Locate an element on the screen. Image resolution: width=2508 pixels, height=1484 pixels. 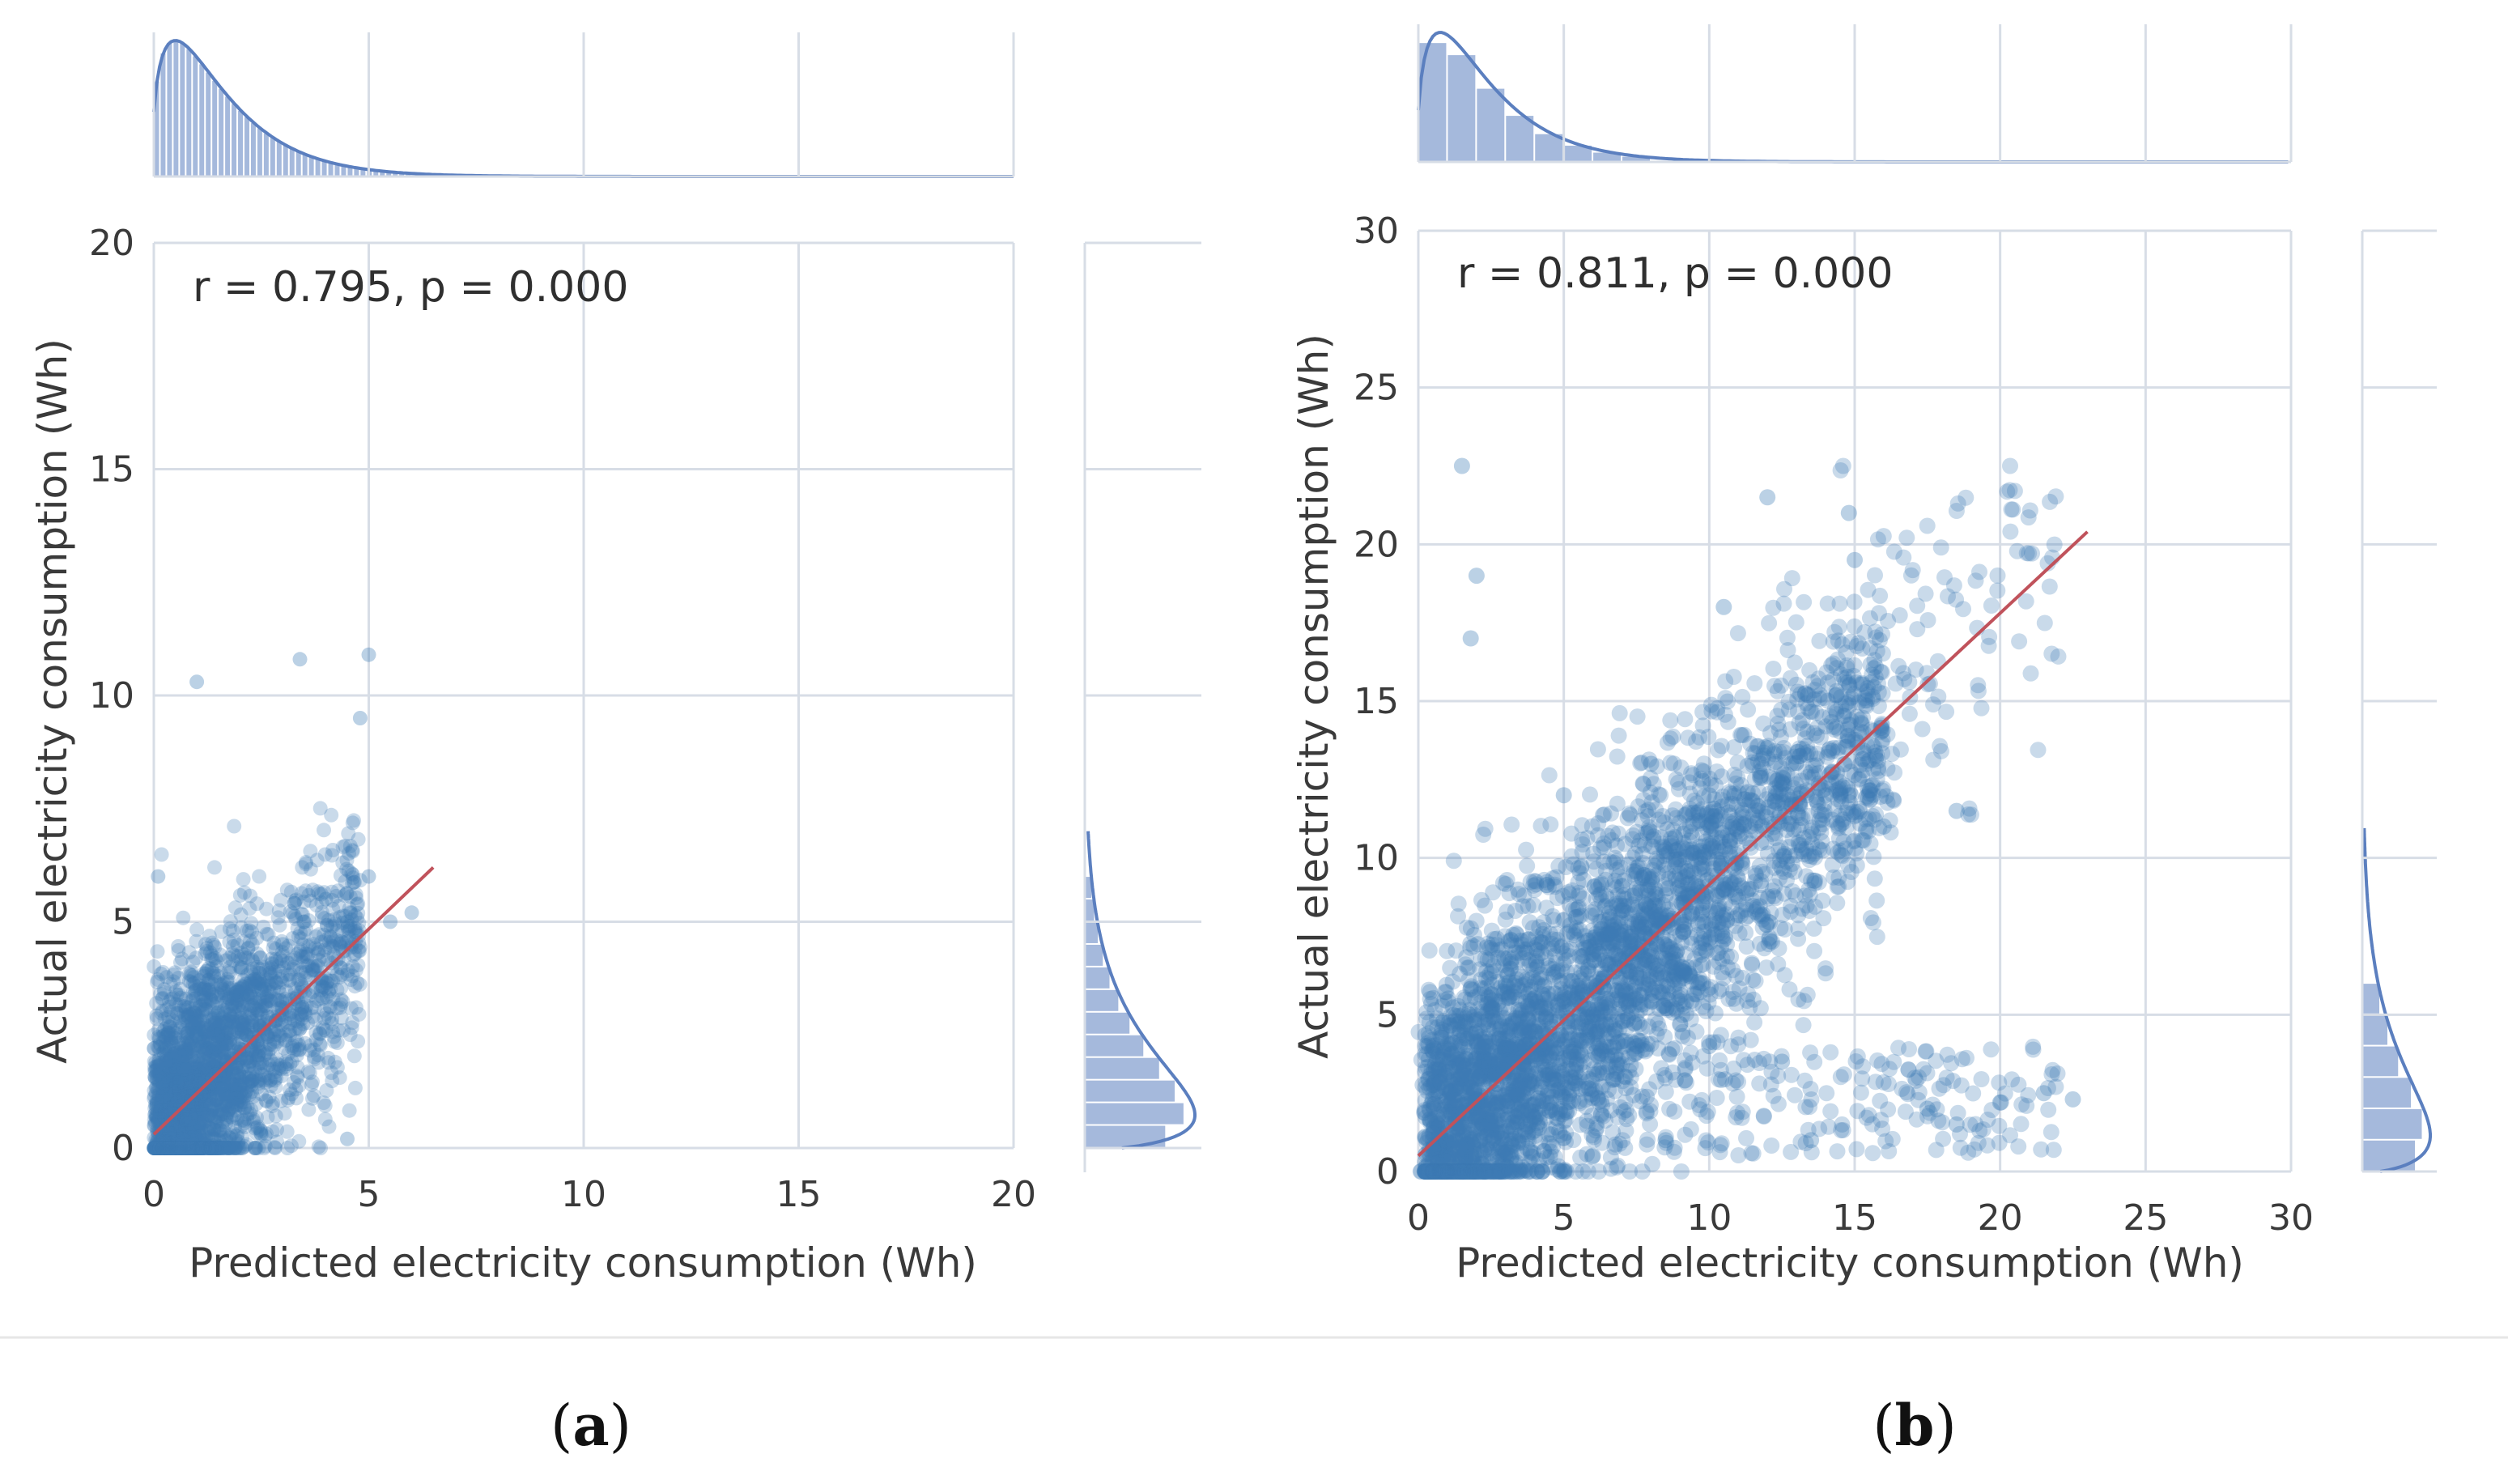
right-hist-bar is located at coordinates (1091, 932).